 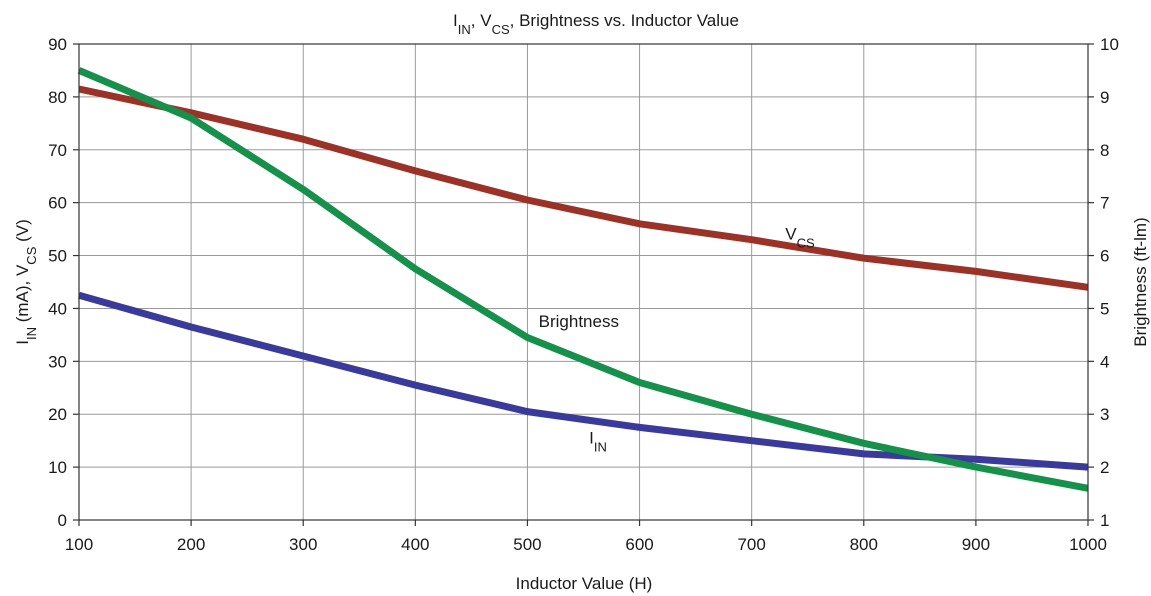 I want to click on y2-axis-label: Brightness (ft-lm), so click(x=1140, y=281).